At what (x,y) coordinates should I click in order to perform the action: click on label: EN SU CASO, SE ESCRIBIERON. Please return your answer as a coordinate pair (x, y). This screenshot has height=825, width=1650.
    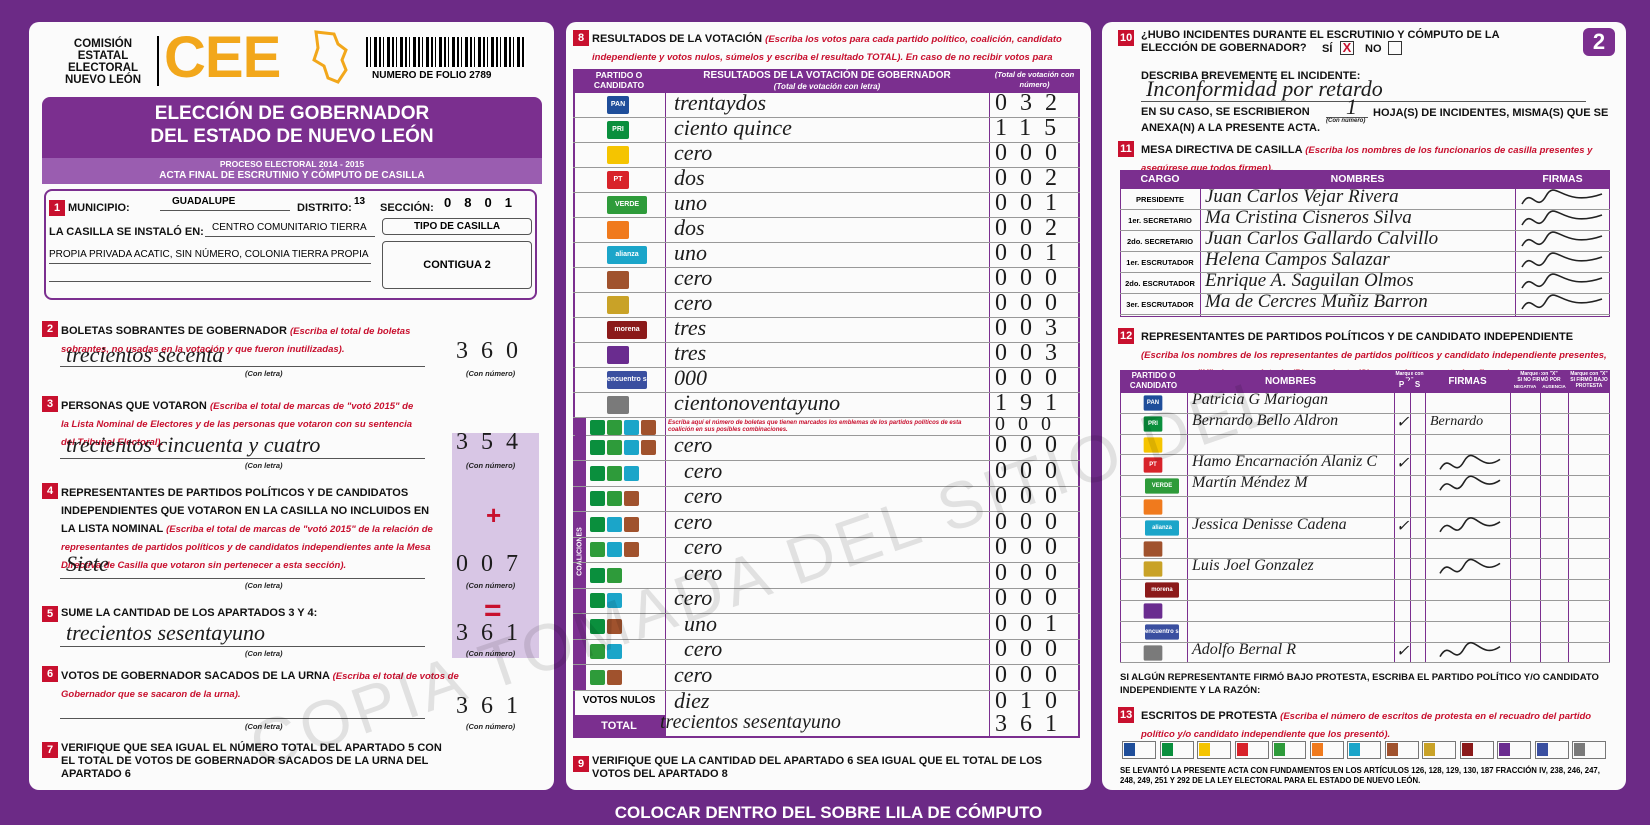
    Looking at the image, I should click on (1225, 112).